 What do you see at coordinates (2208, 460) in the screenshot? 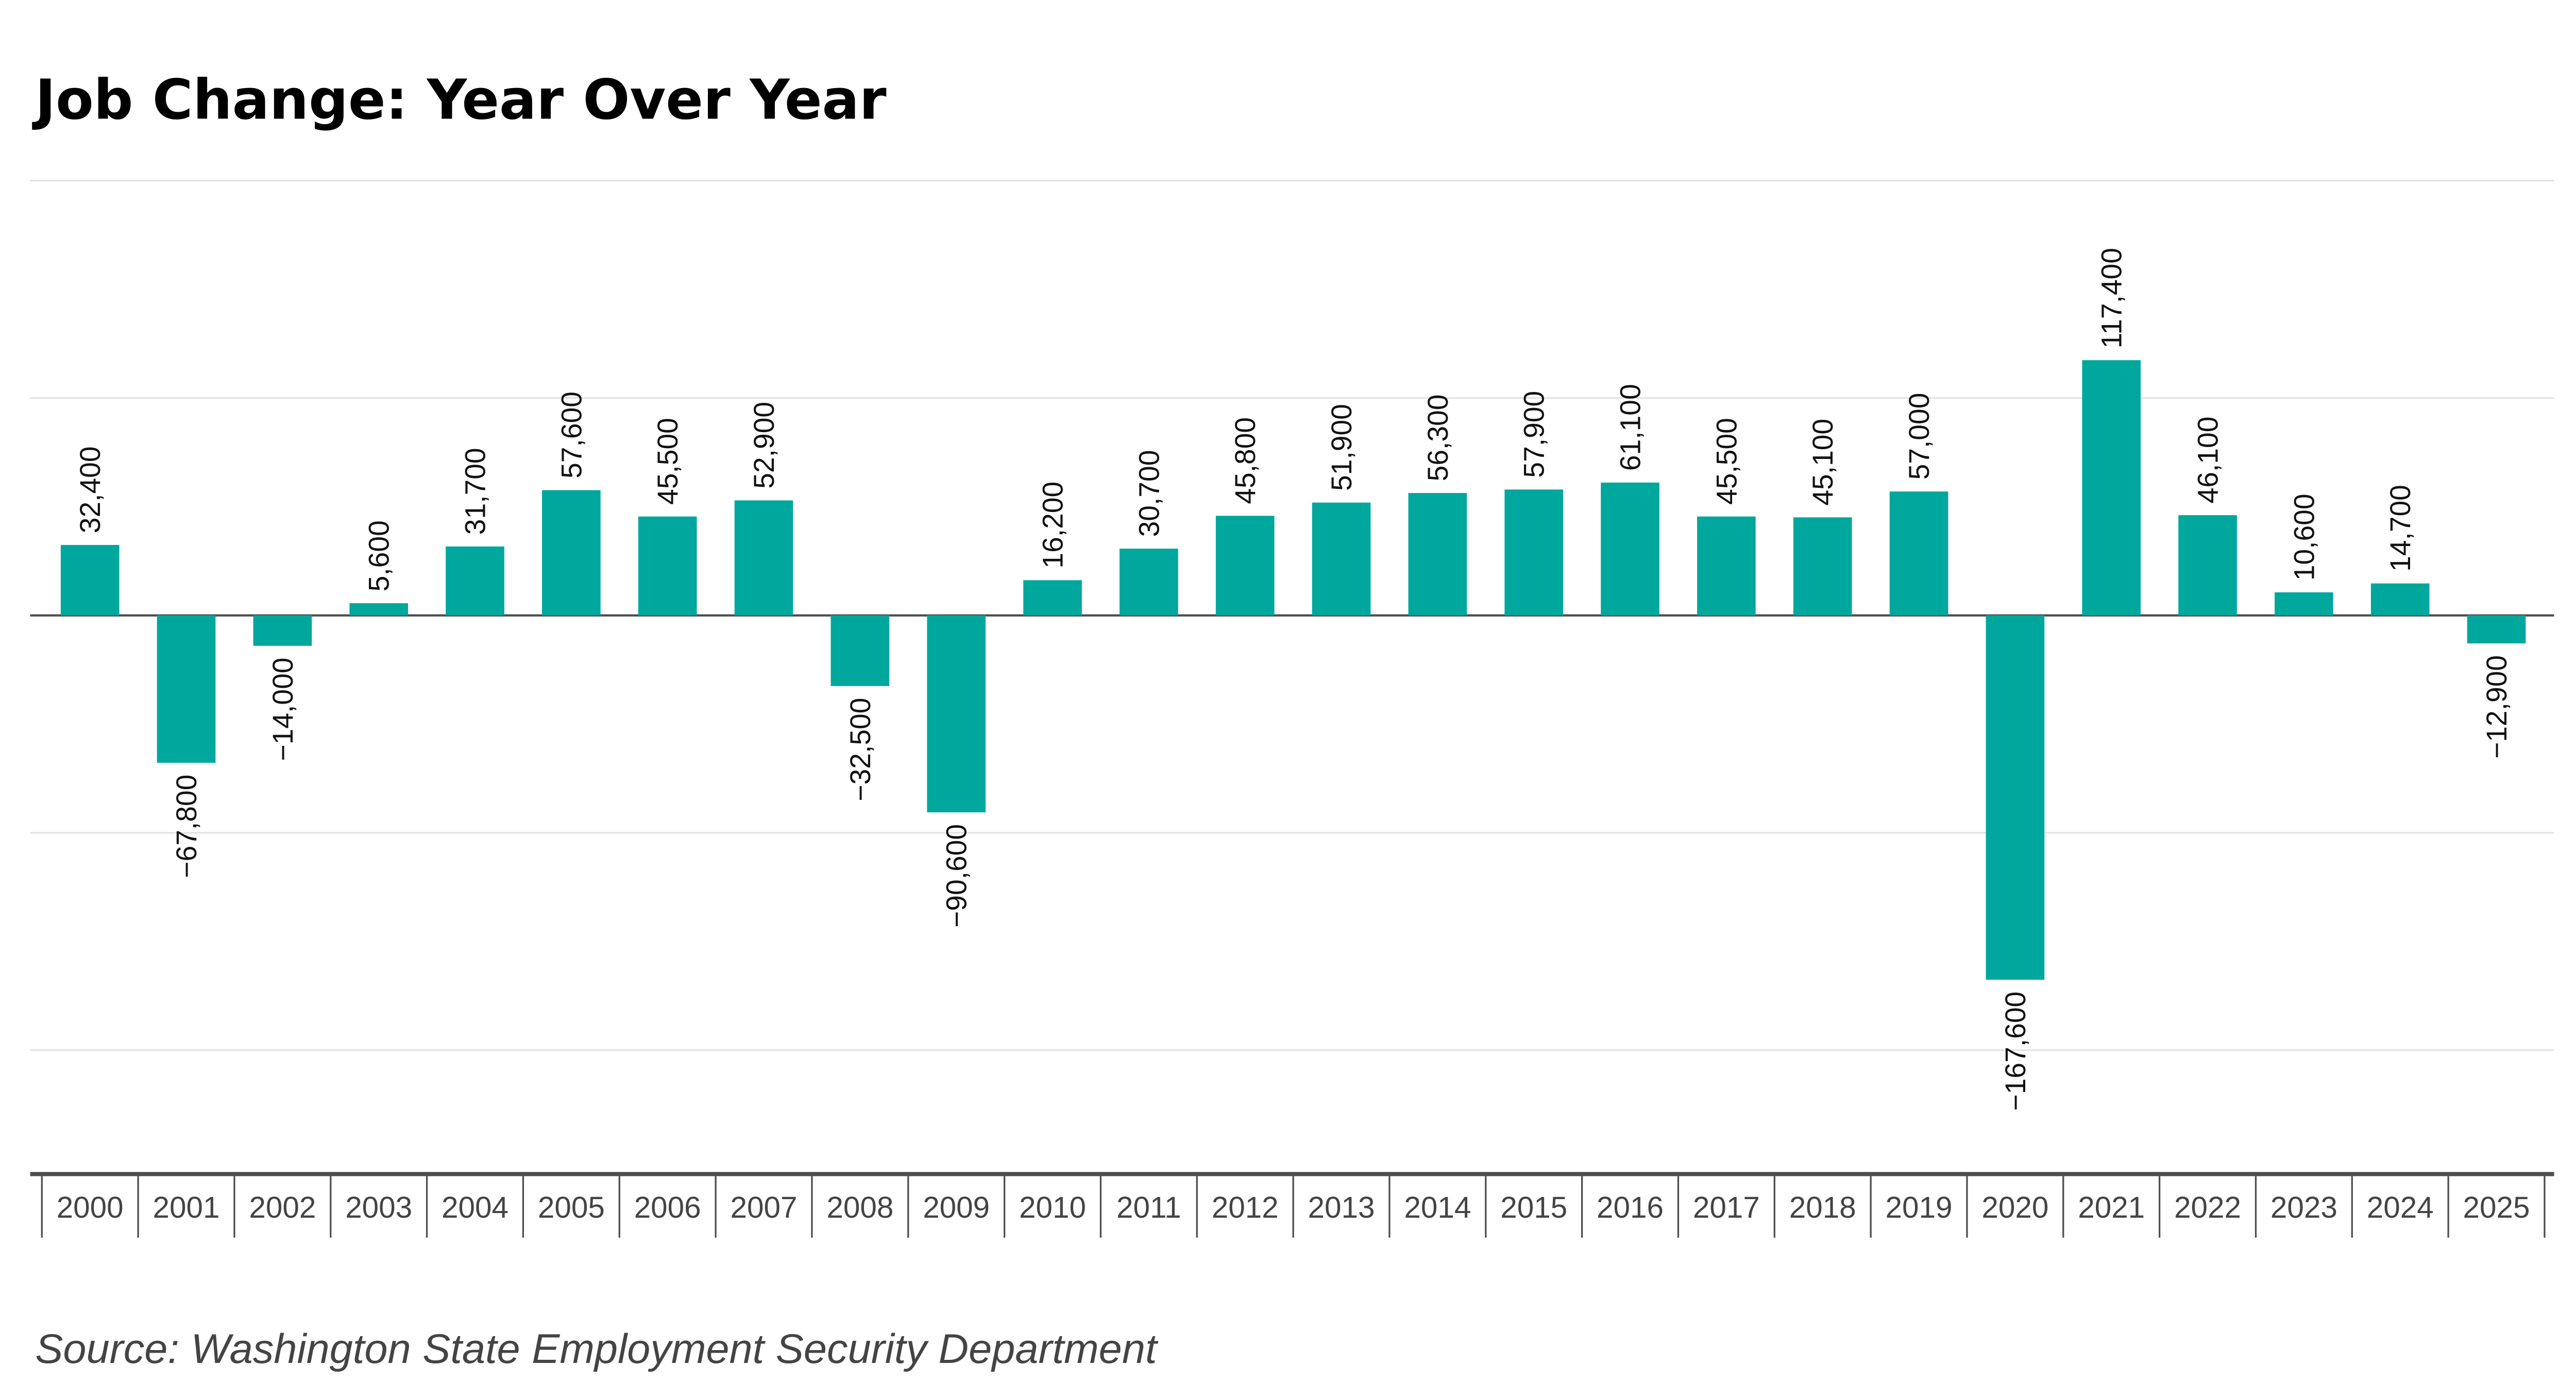
I see `data-label: 46,100` at bounding box center [2208, 460].